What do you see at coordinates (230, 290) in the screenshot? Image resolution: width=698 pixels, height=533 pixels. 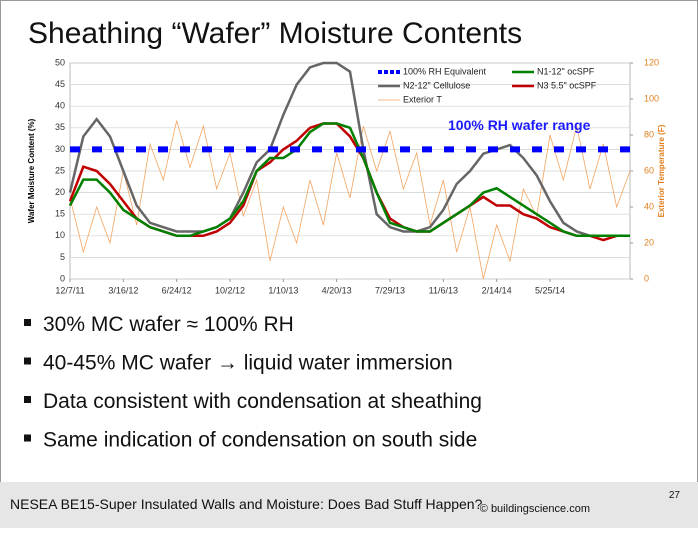 I see `x-tick-label: 10/2/12` at bounding box center [230, 290].